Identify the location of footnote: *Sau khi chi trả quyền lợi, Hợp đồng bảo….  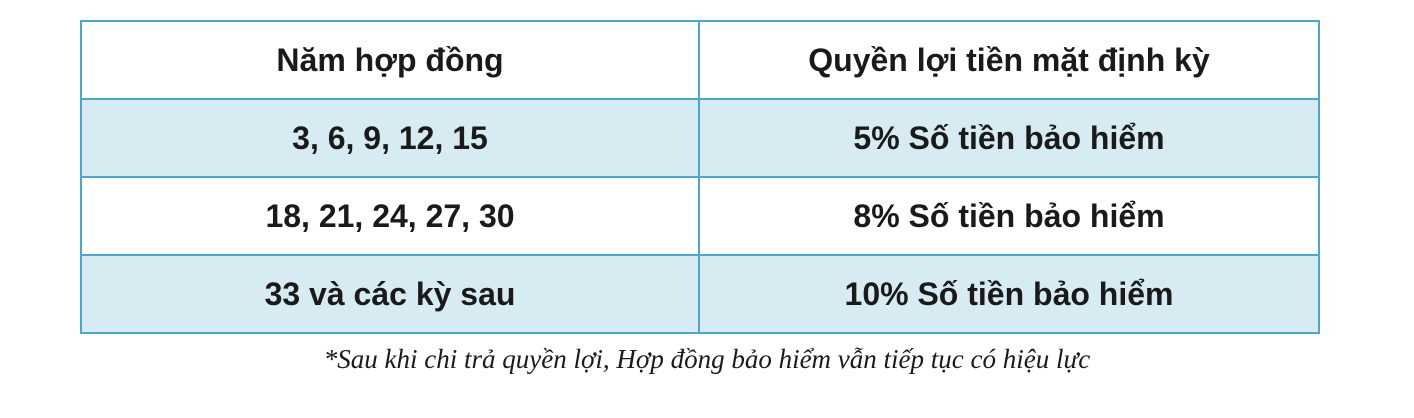
(707, 359).